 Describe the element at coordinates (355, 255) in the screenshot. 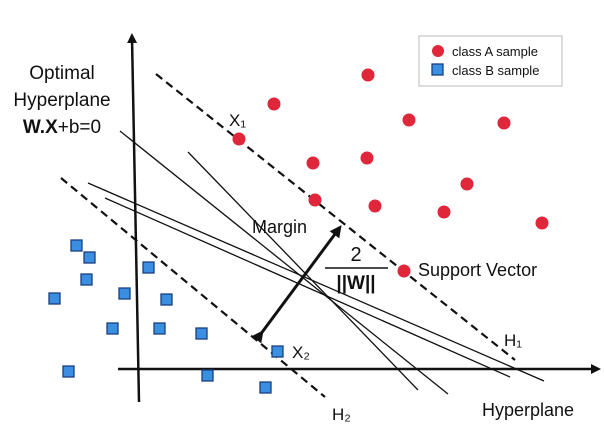

I see `margin-fraction-numerator: 2` at that location.